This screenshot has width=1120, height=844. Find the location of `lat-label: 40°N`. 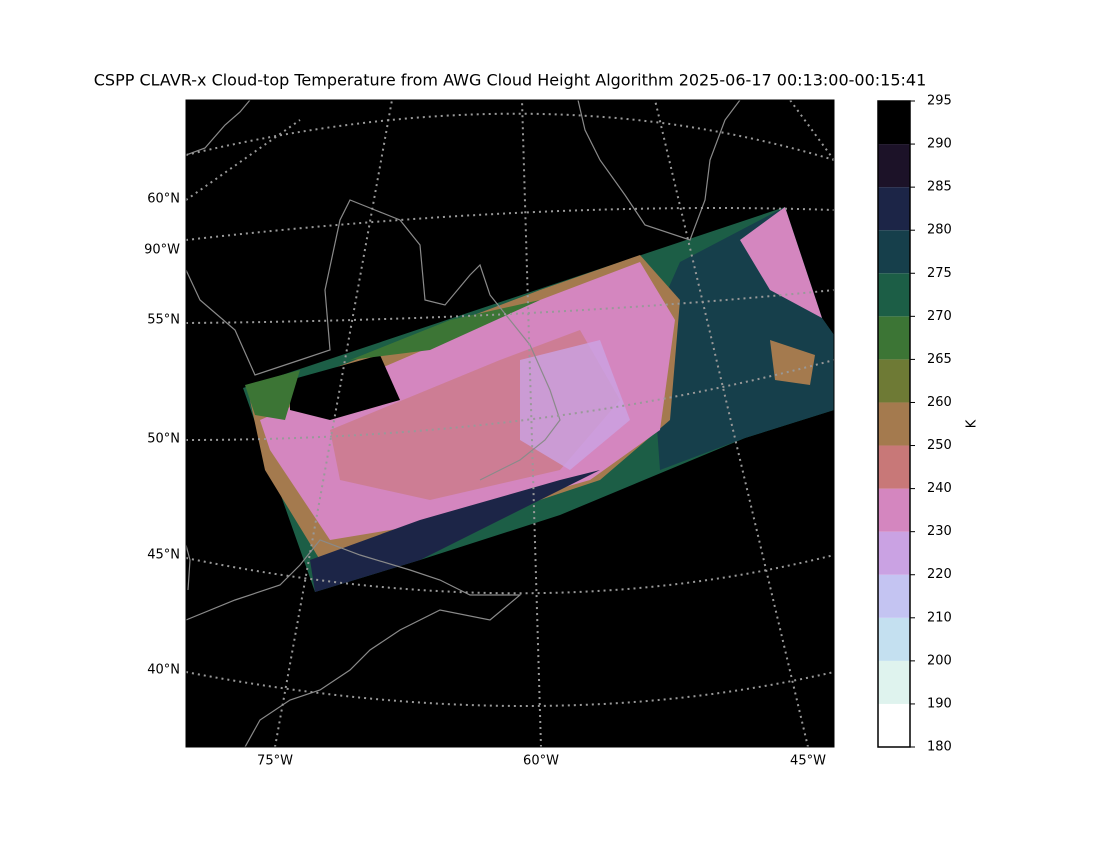

lat-label: 40°N is located at coordinates (163, 670).